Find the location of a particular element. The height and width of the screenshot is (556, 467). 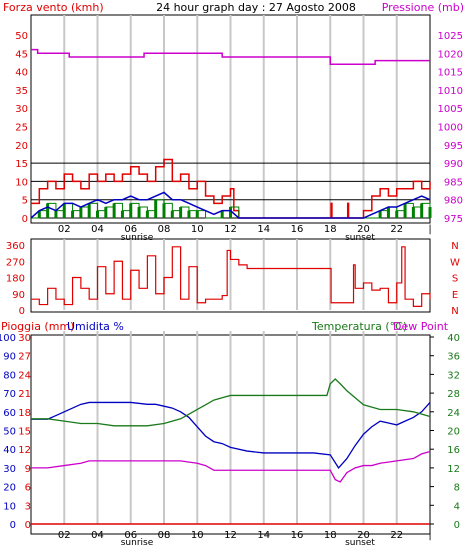

wind-y-tick-label: 50 is located at coordinates (21, 36).